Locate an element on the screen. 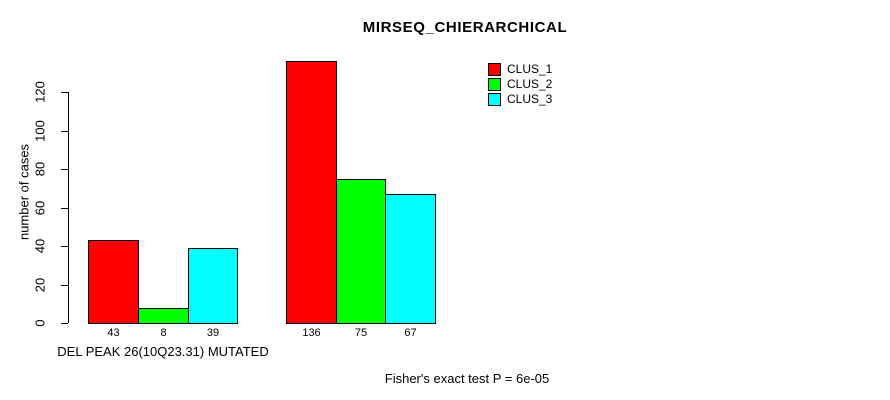 The width and height of the screenshot is (890, 400). y-axis-tick-label: 0 is located at coordinates (40, 323).